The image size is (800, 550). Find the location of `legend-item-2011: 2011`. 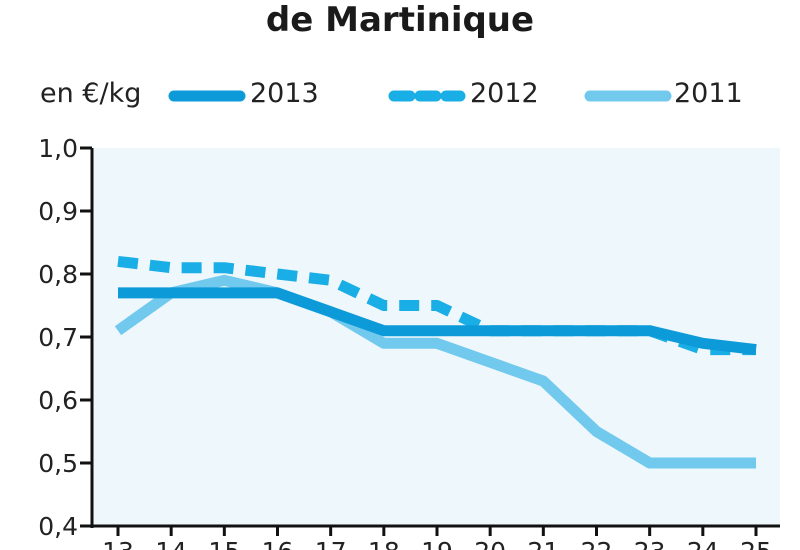

legend-item-2011: 2011 is located at coordinates (674, 96).